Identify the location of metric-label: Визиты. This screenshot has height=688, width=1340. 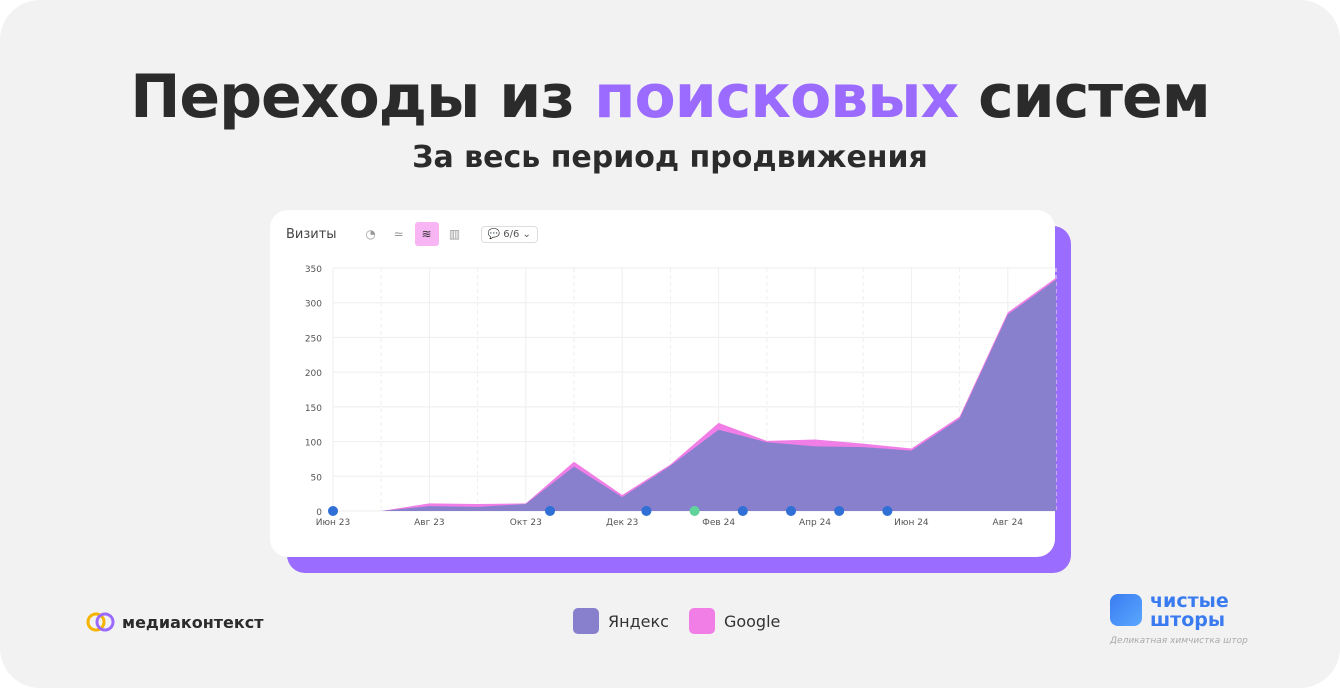
(311, 234).